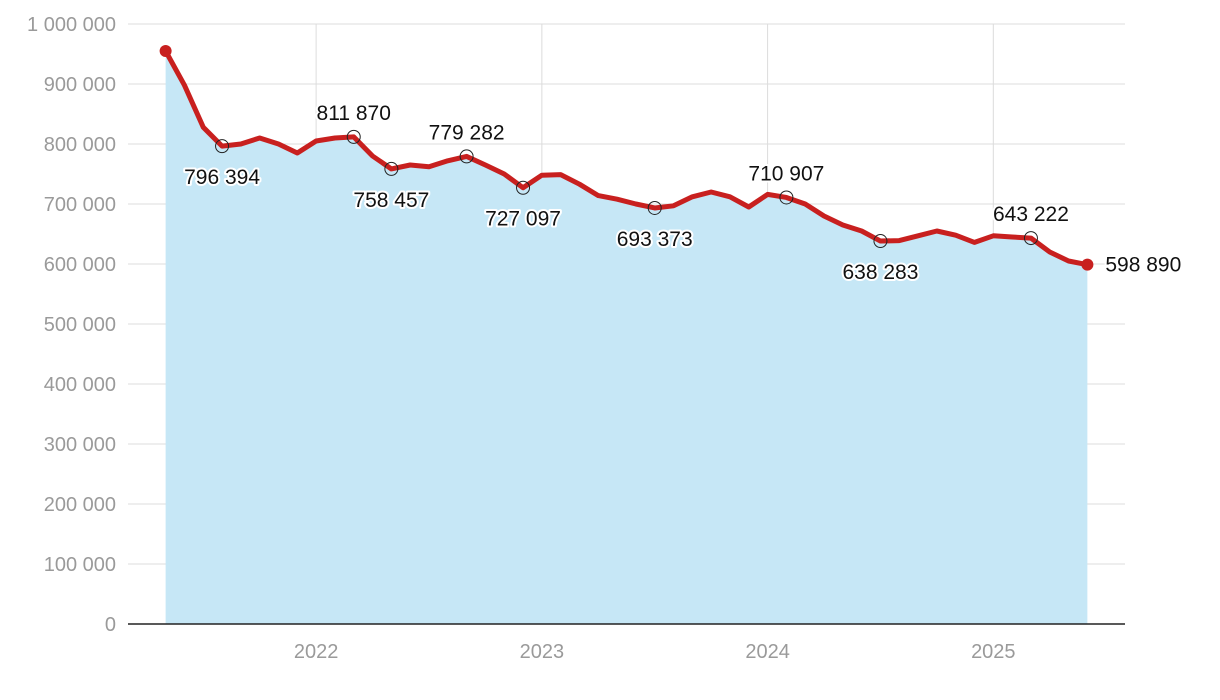  Describe the element at coordinates (1031, 214) in the screenshot. I see `data-label: 643 222` at that location.